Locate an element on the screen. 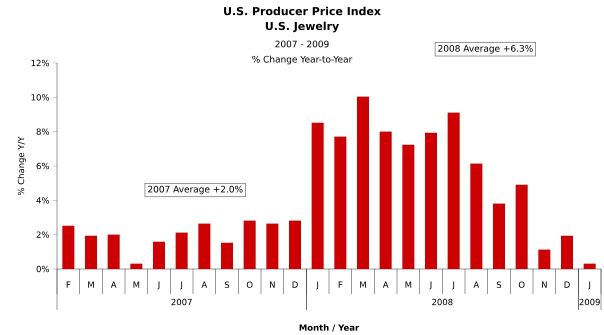 The image size is (604, 335). x-axis-title: Month / Year is located at coordinates (330, 328).